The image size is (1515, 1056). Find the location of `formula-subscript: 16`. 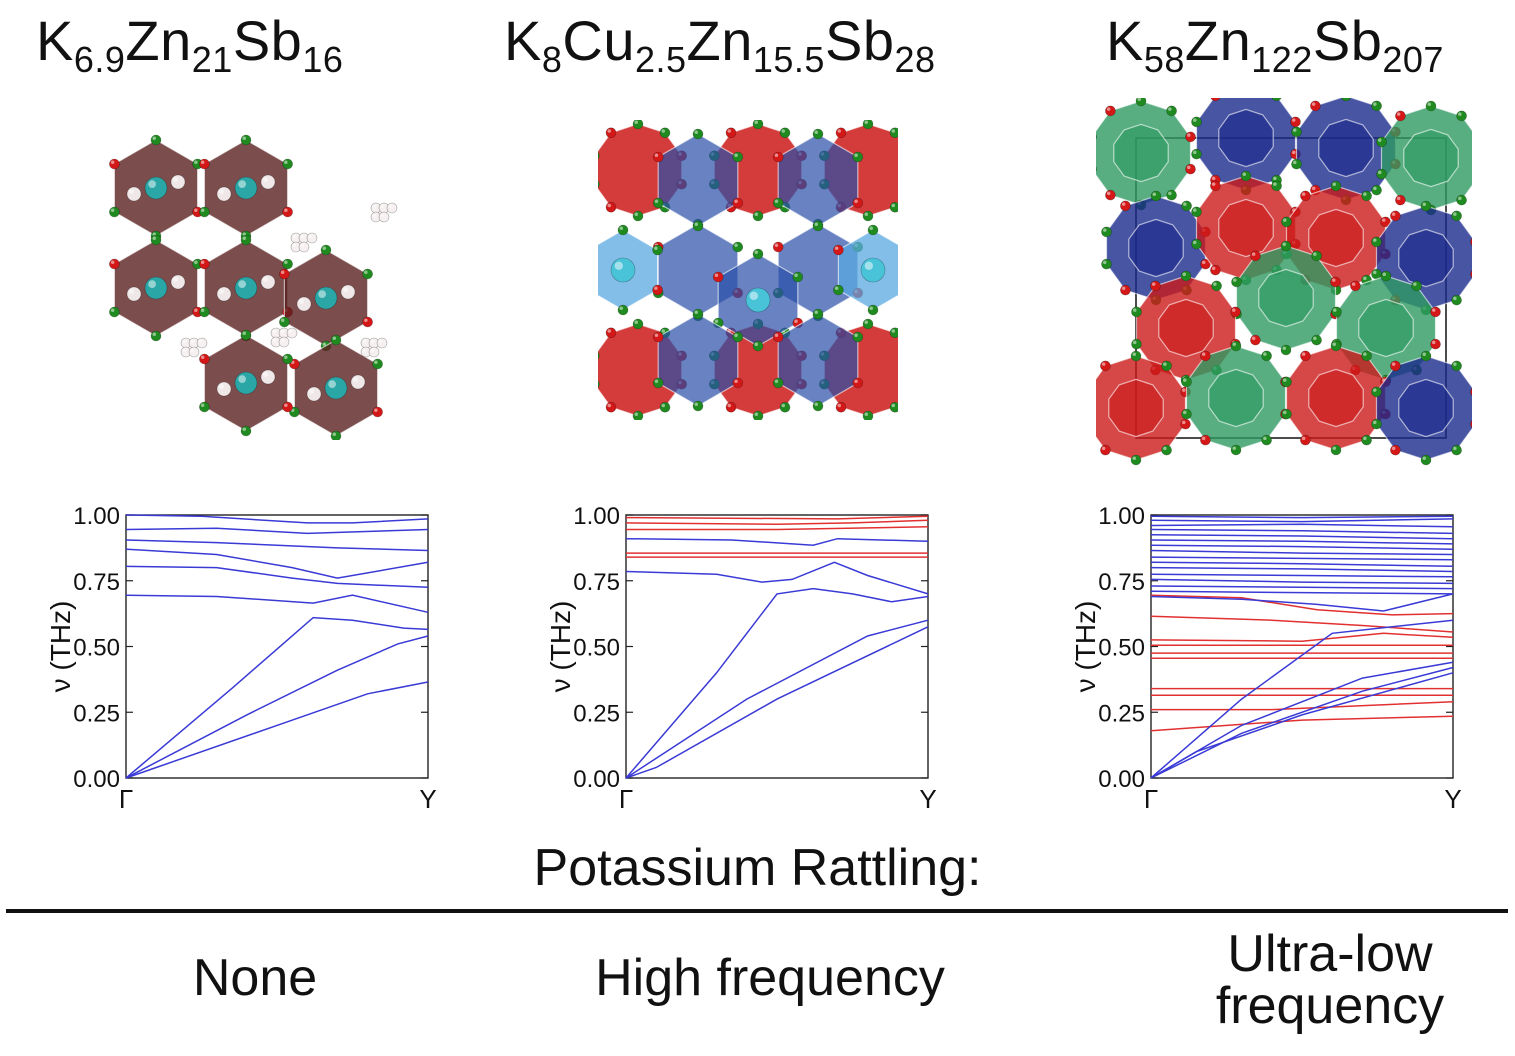

formula-subscript: 16 is located at coordinates (323, 59).